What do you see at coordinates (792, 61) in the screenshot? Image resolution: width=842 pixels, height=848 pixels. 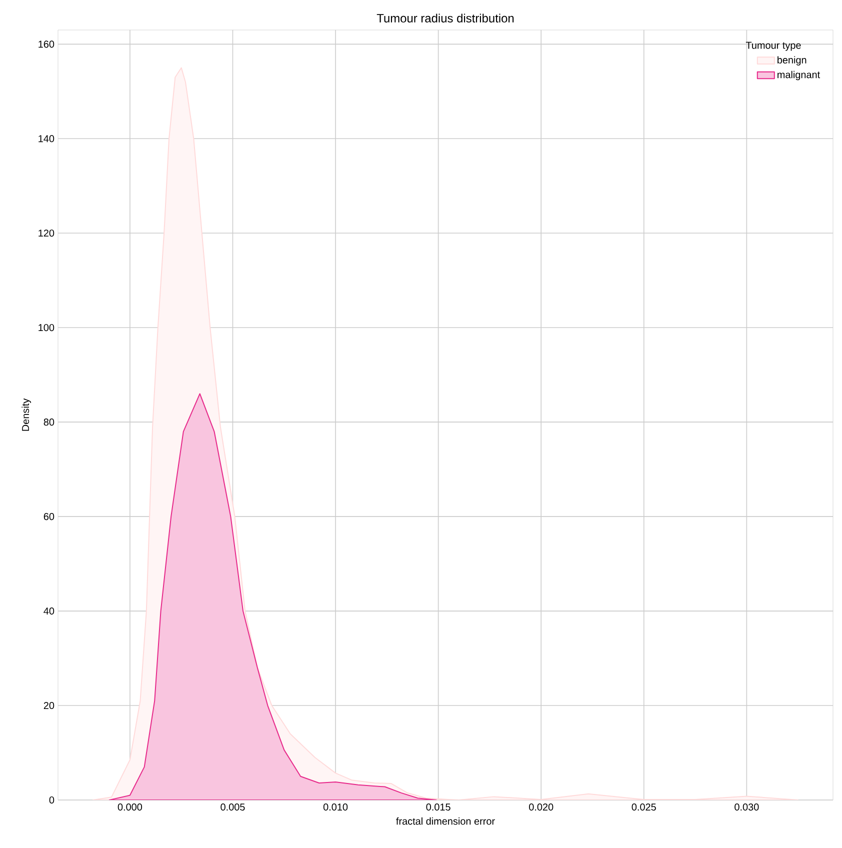 I see `legend-label: benign` at bounding box center [792, 61].